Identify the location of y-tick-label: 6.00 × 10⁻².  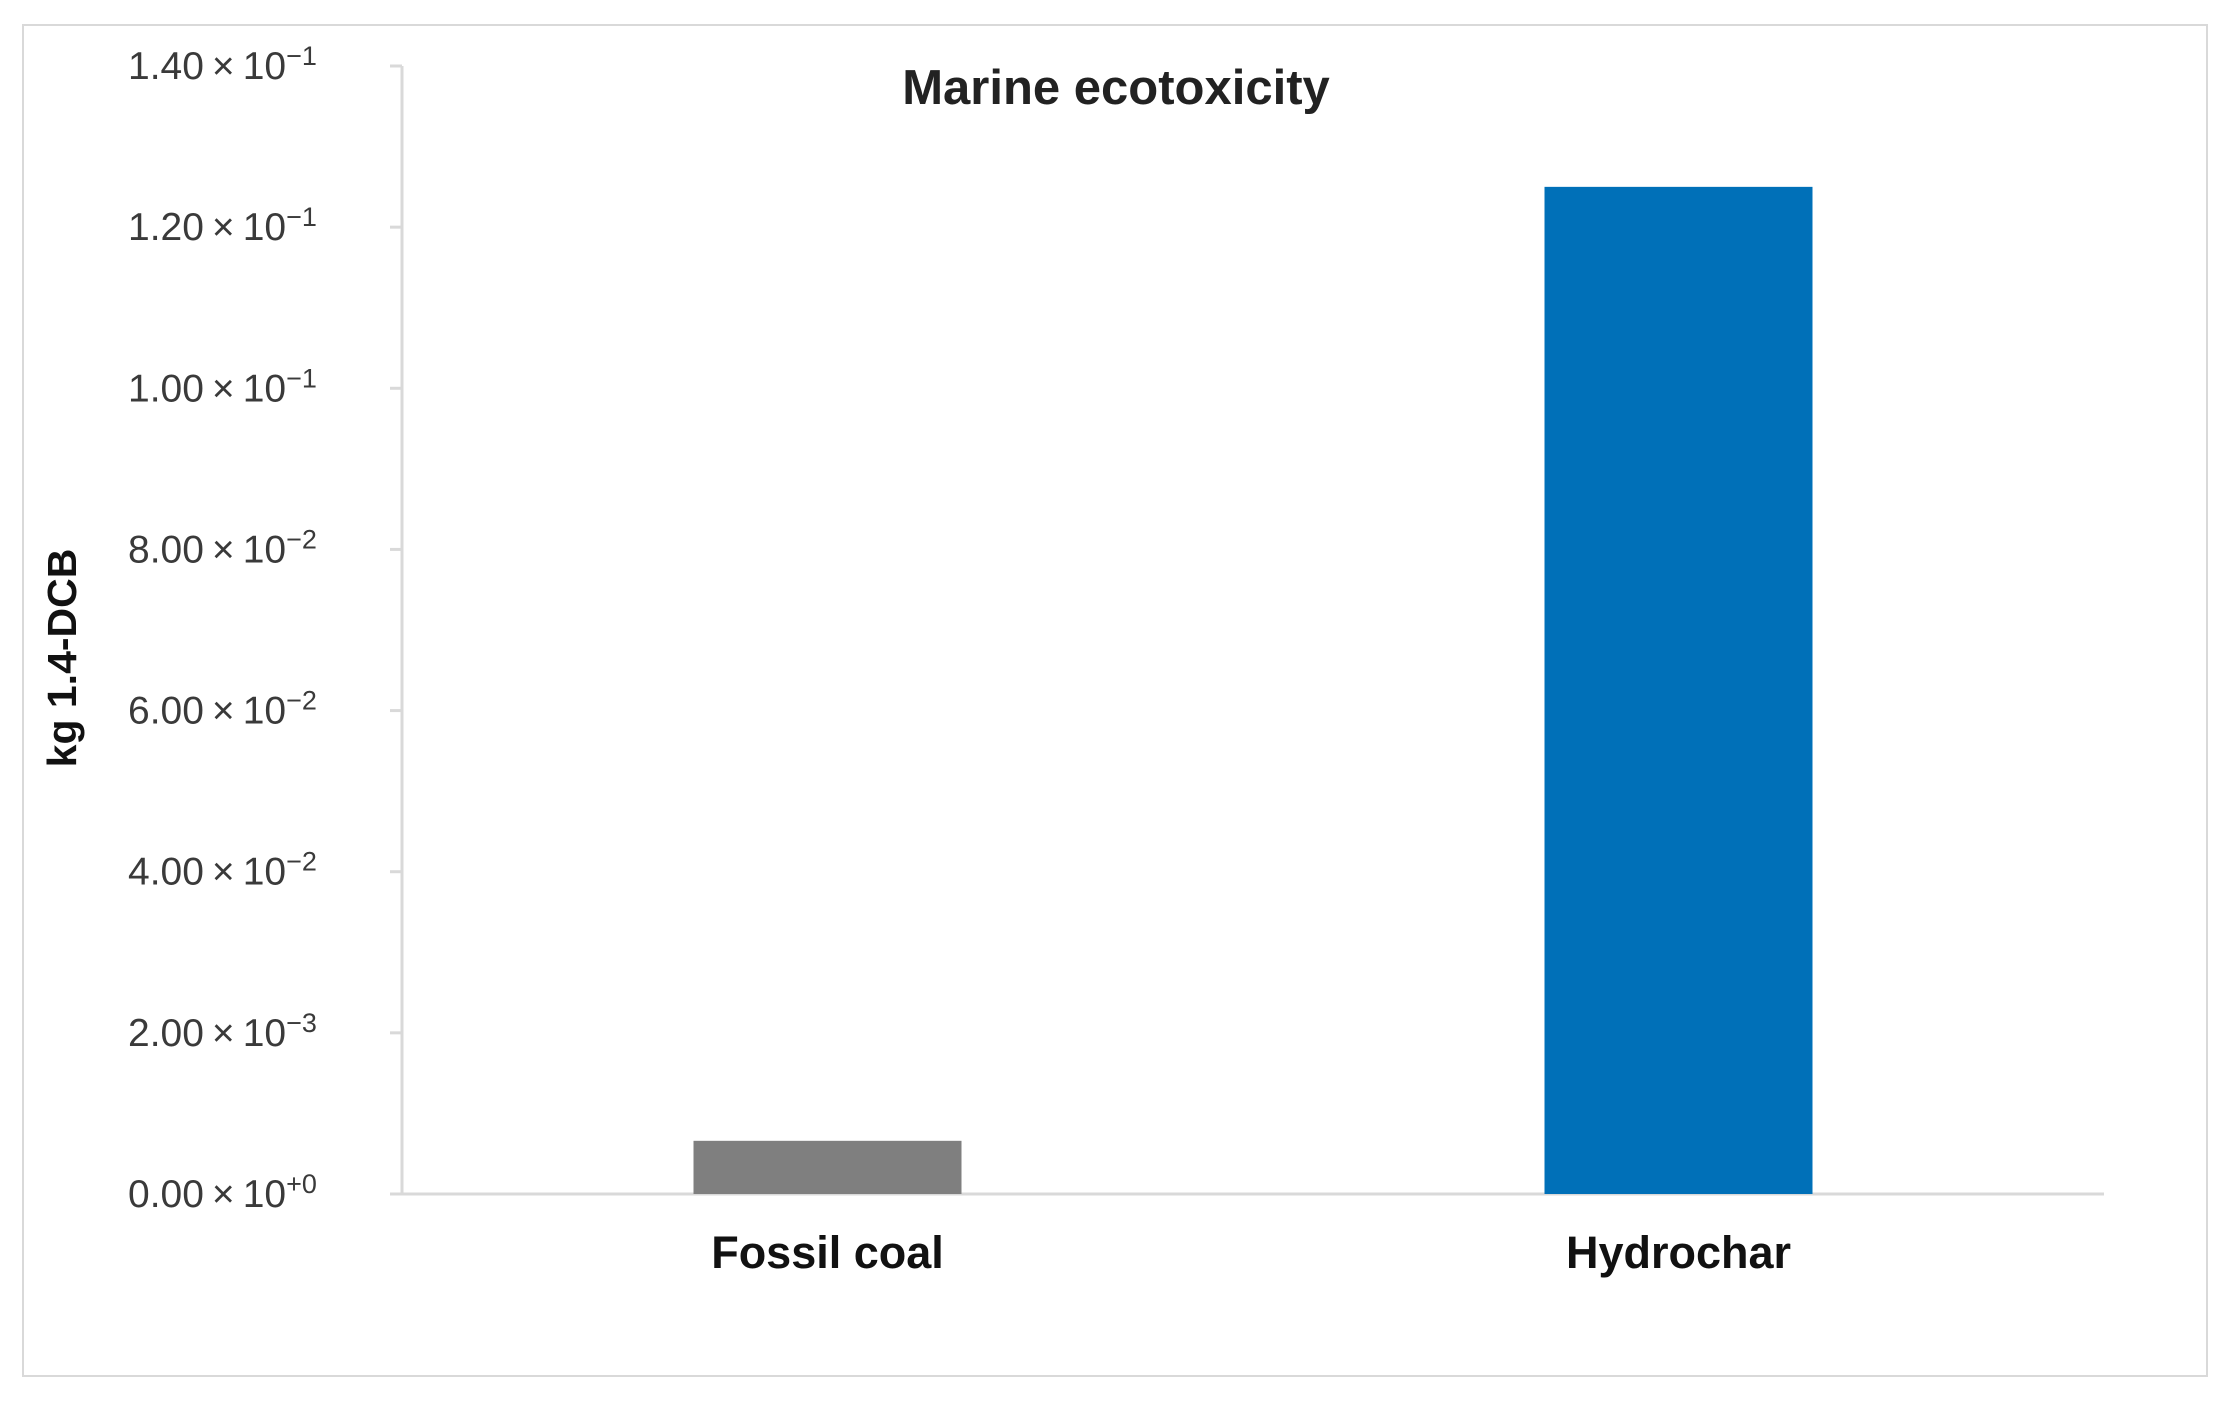
(222, 709).